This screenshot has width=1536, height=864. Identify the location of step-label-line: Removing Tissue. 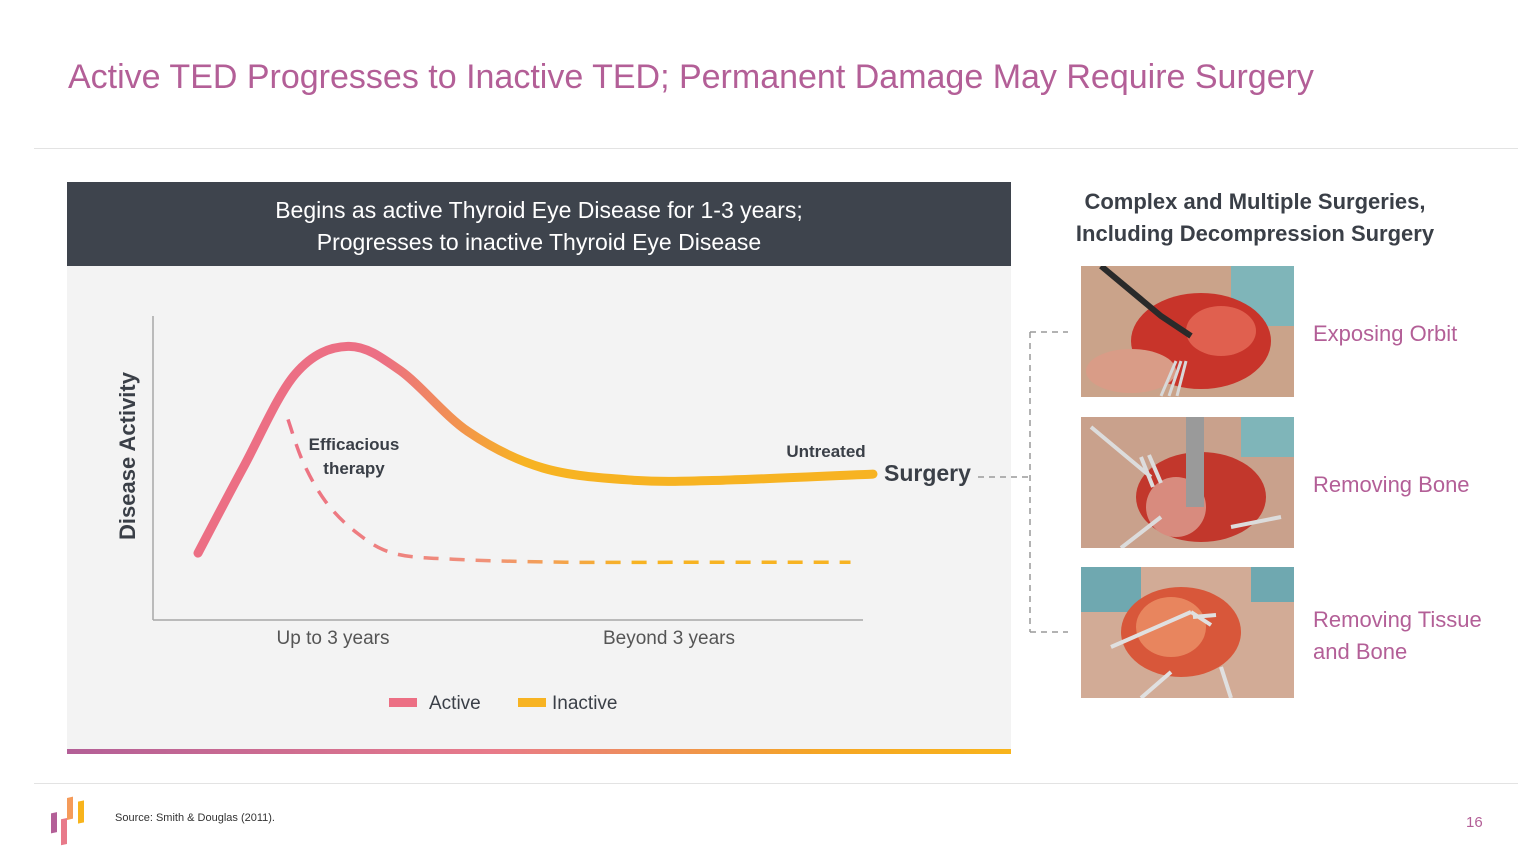
(1397, 619).